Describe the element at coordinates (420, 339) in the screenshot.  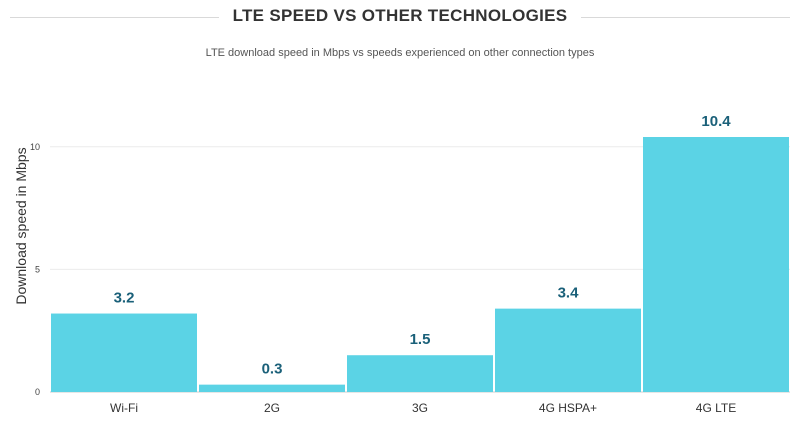
I see `bar-value-label: 1.5` at that location.